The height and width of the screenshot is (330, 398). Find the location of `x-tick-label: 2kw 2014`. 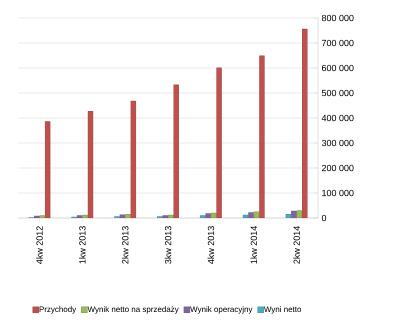

x-tick-label: 2kw 2014 is located at coordinates (296, 245).